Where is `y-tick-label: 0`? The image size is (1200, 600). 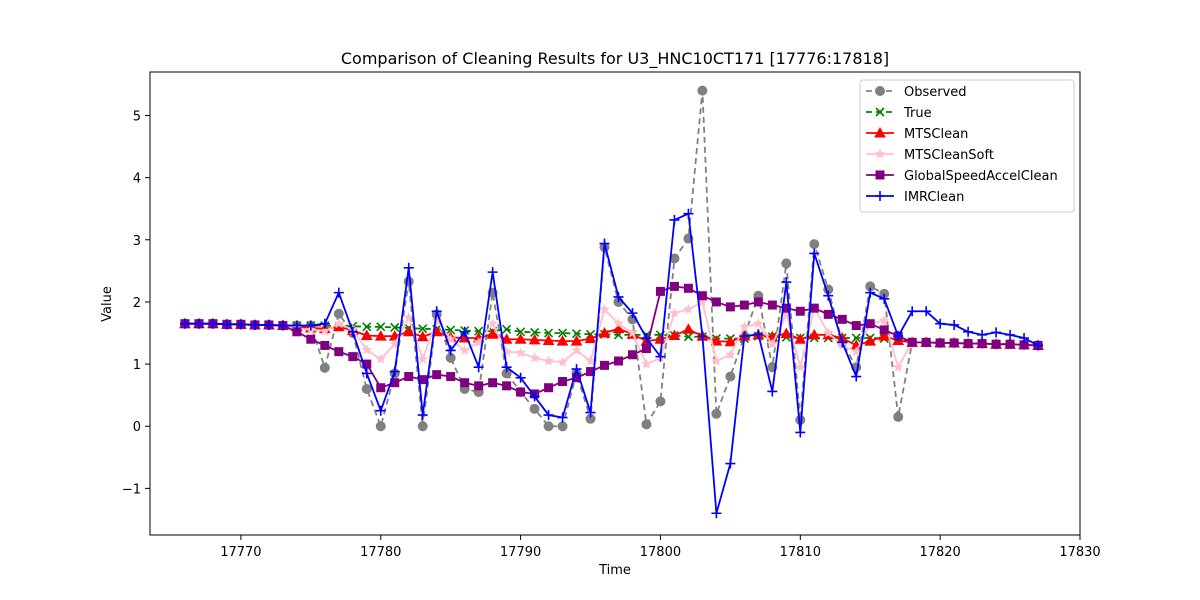 y-tick-label: 0 is located at coordinates (137, 427).